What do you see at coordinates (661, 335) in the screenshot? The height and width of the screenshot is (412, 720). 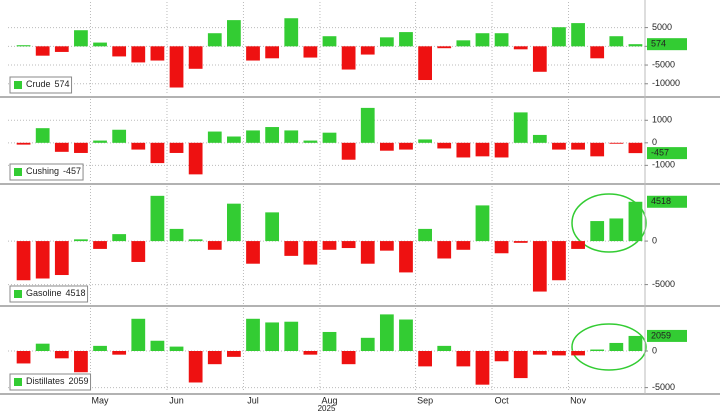 I see `last-value-label: 2059` at bounding box center [661, 335].